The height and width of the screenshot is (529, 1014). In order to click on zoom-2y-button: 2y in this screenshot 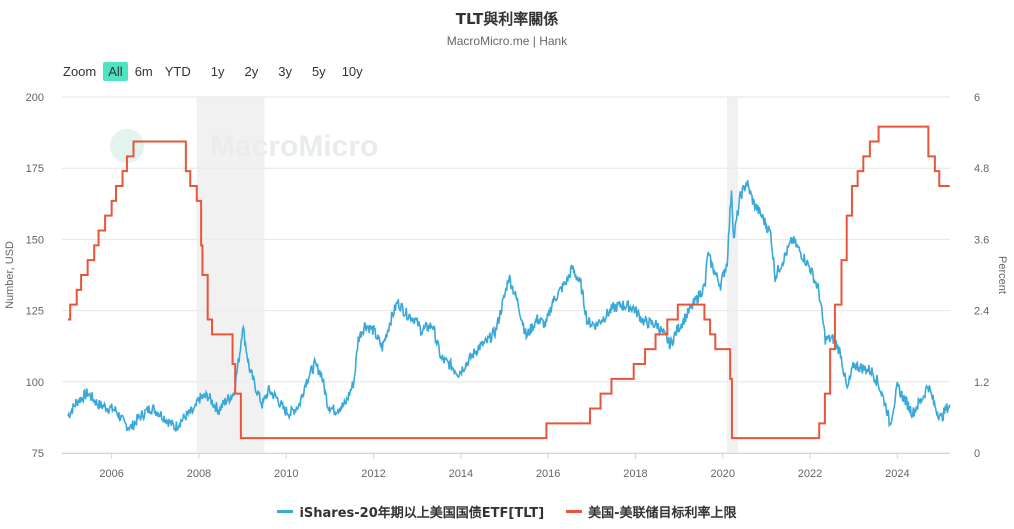, I will do `click(251, 71)`.